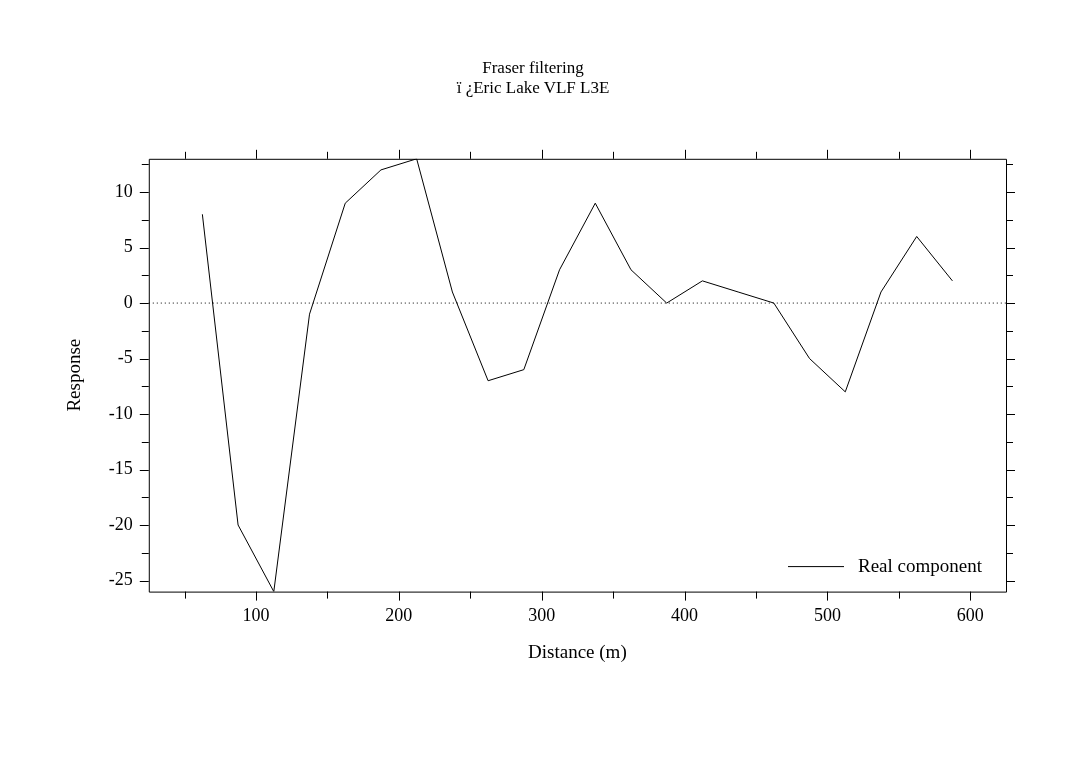 This screenshot has height=758, width=1070. I want to click on y-tick-label: 10, so click(123, 190).